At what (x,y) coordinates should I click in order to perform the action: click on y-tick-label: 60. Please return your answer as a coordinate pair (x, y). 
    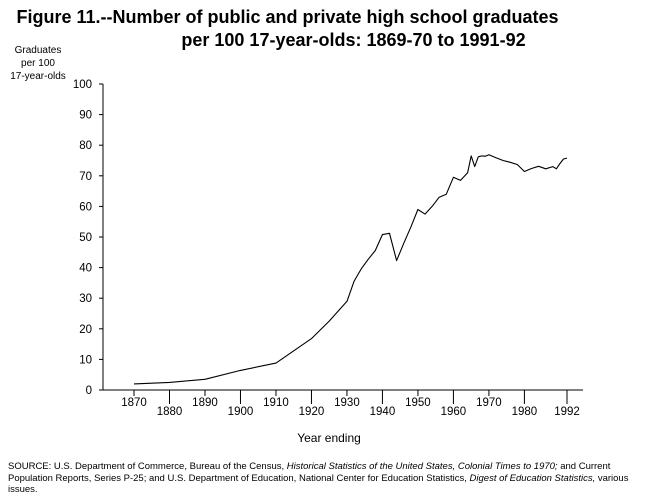
    Looking at the image, I should click on (85, 207).